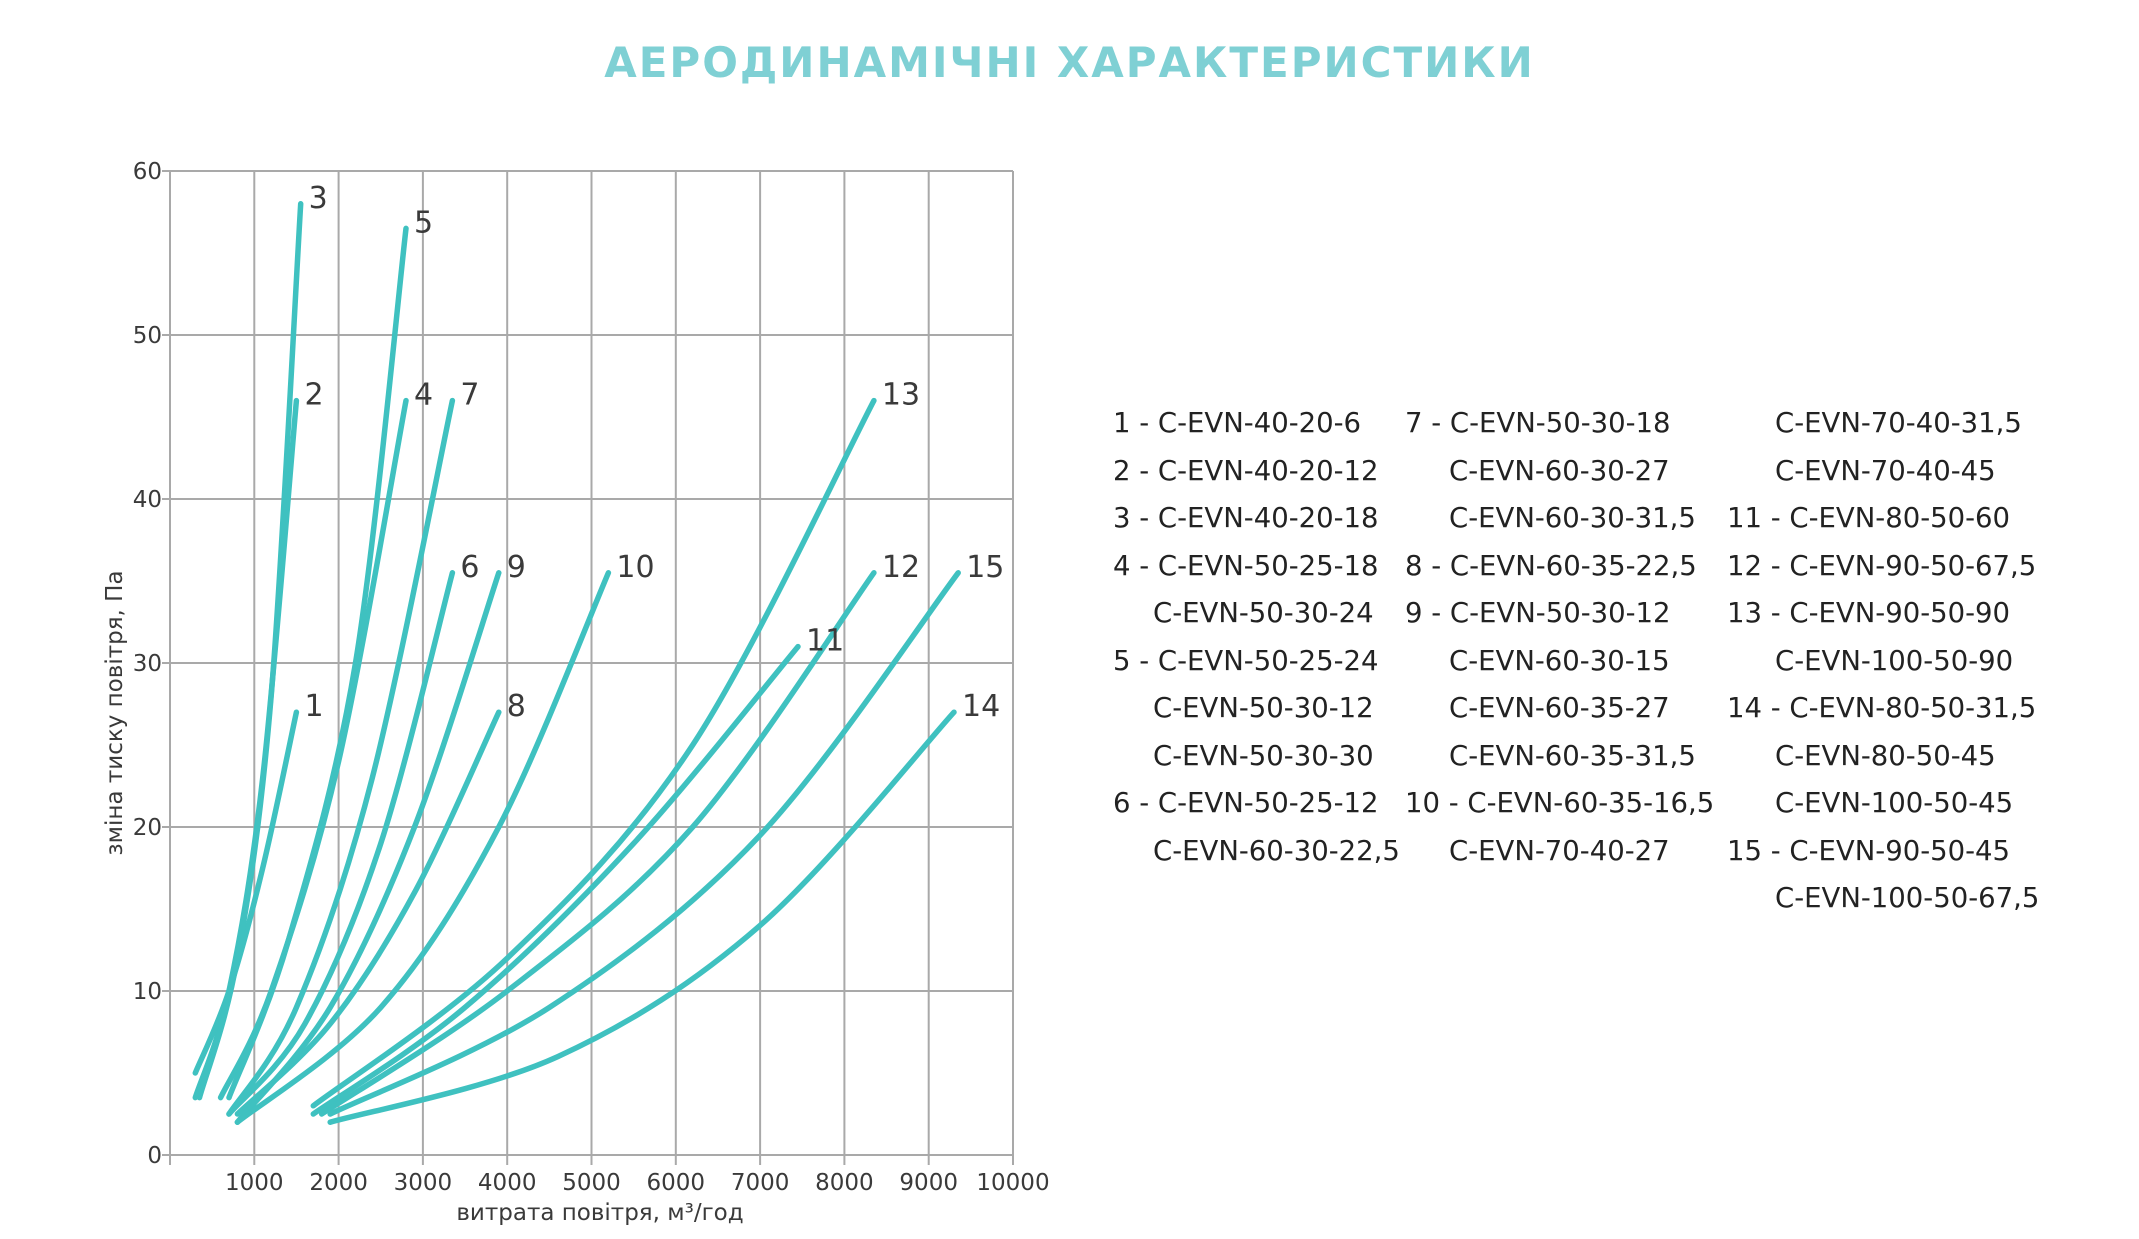 The image size is (2139, 1239). I want to click on x-tick-label: 9000, so click(928, 1183).